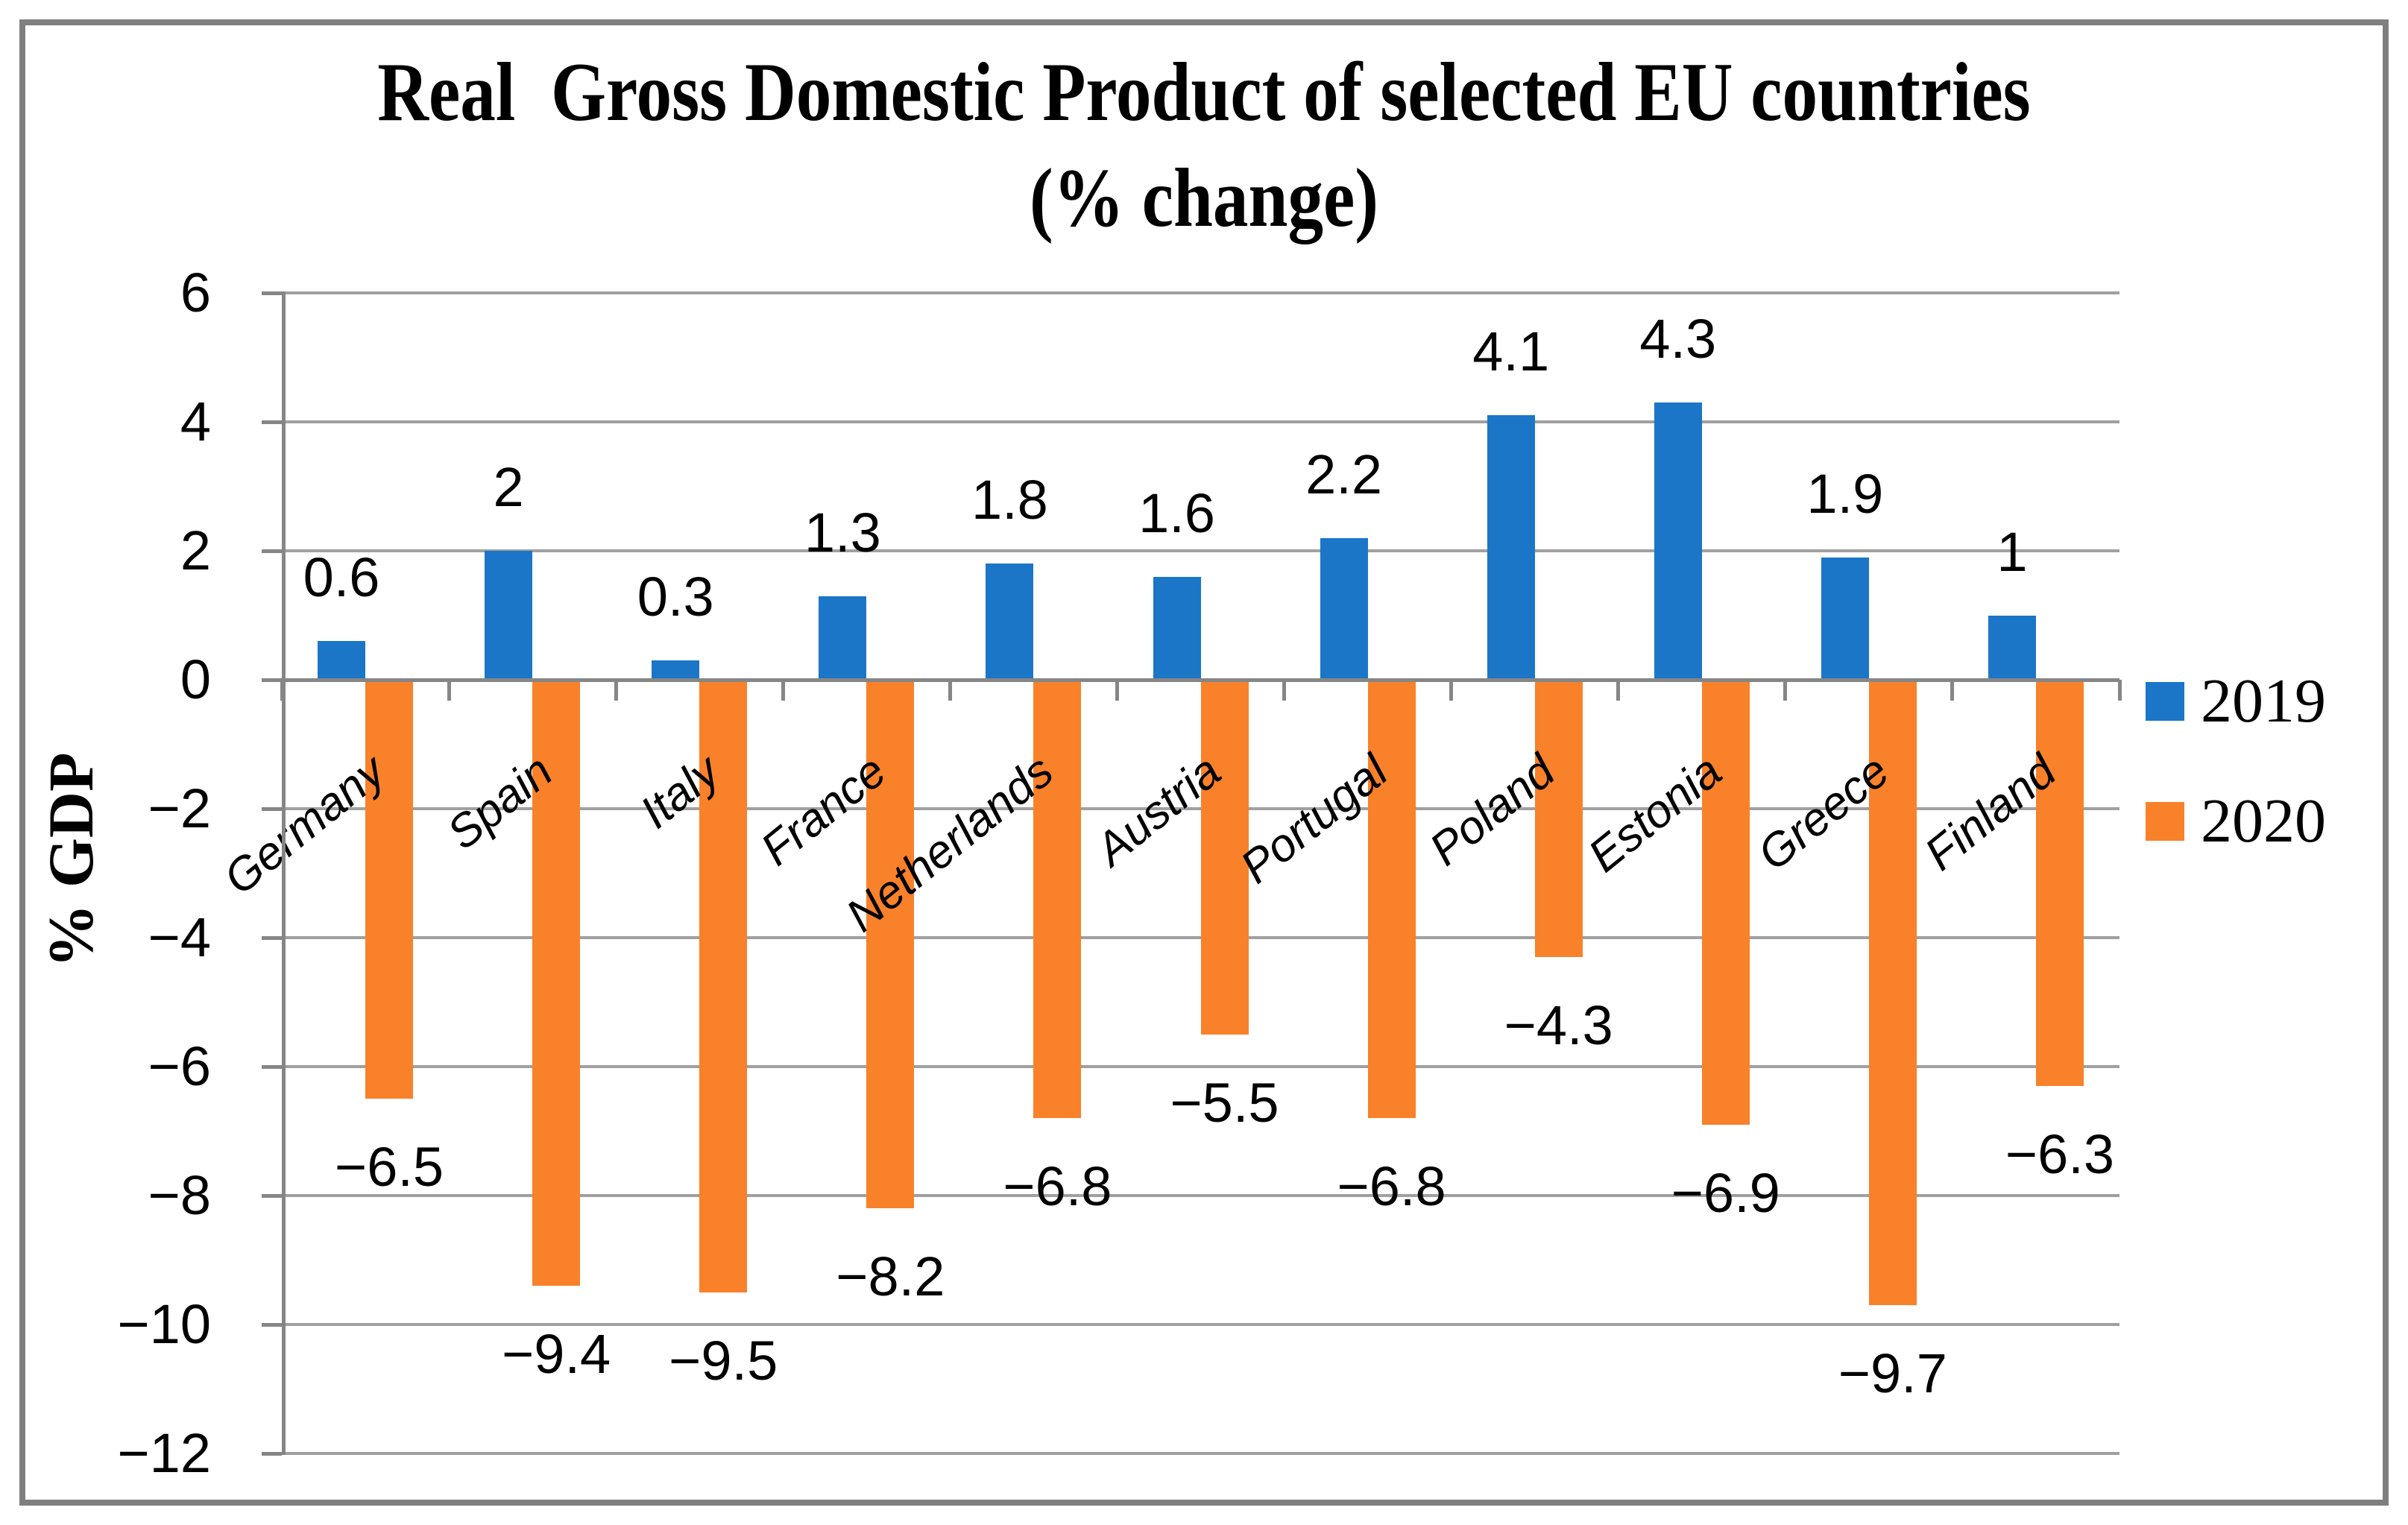 The height and width of the screenshot is (1525, 2408). Describe the element at coordinates (843, 532) in the screenshot. I see `value-label-2019-France: 1.3` at that location.